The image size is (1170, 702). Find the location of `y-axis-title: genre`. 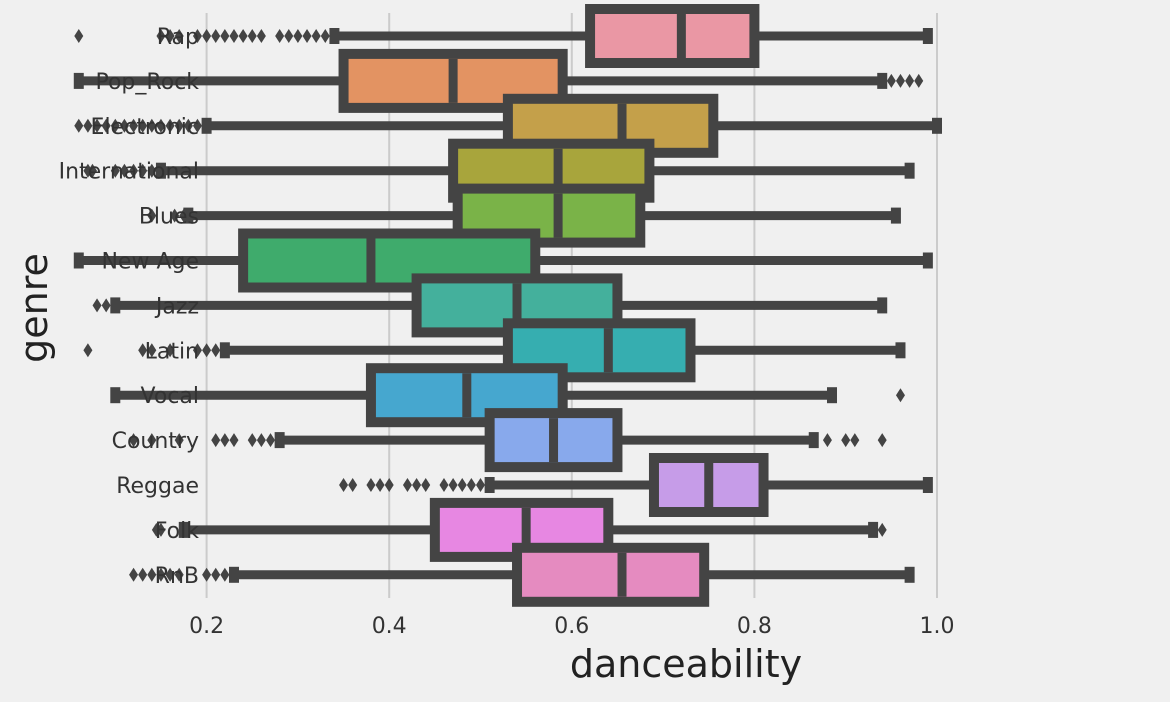

y-axis-title: genre is located at coordinates (34, 308).